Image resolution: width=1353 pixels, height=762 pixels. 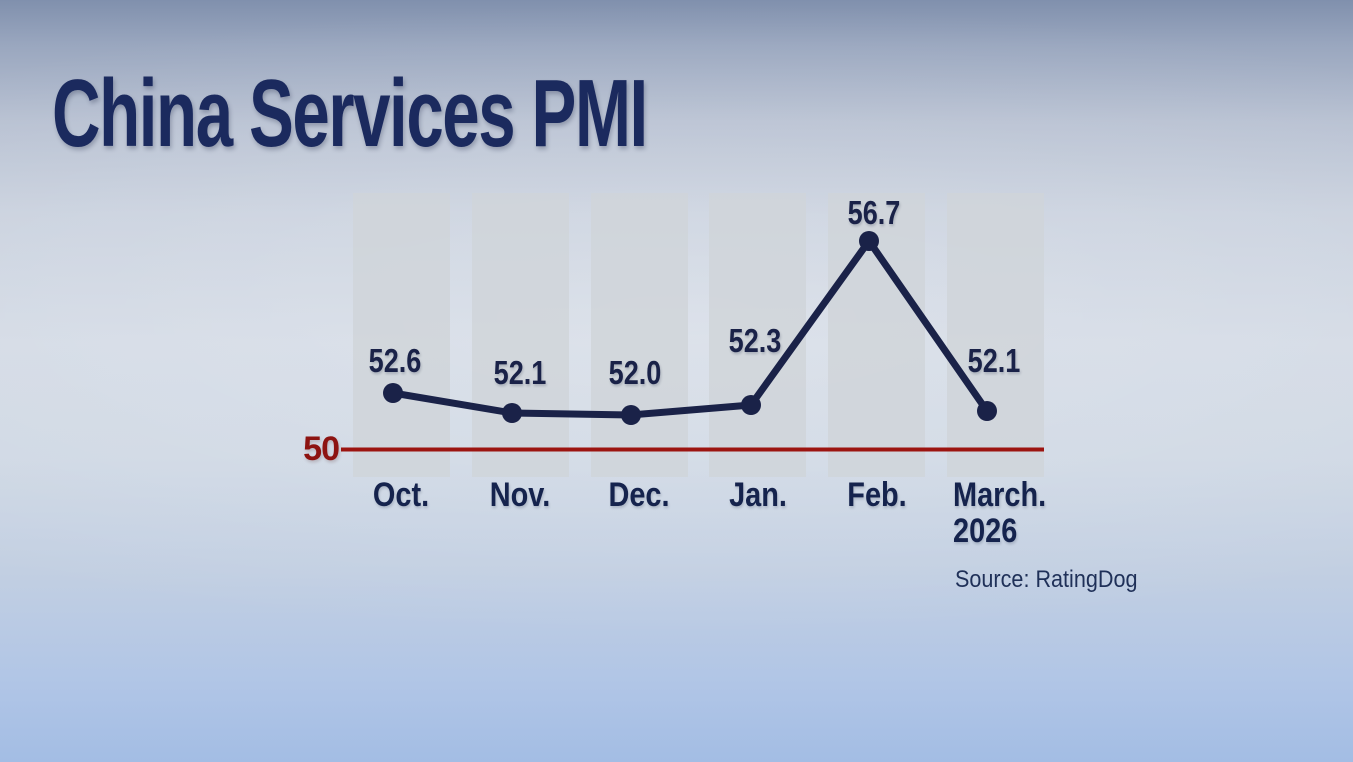 I want to click on x-axis-label: March., so click(x=1000, y=495).